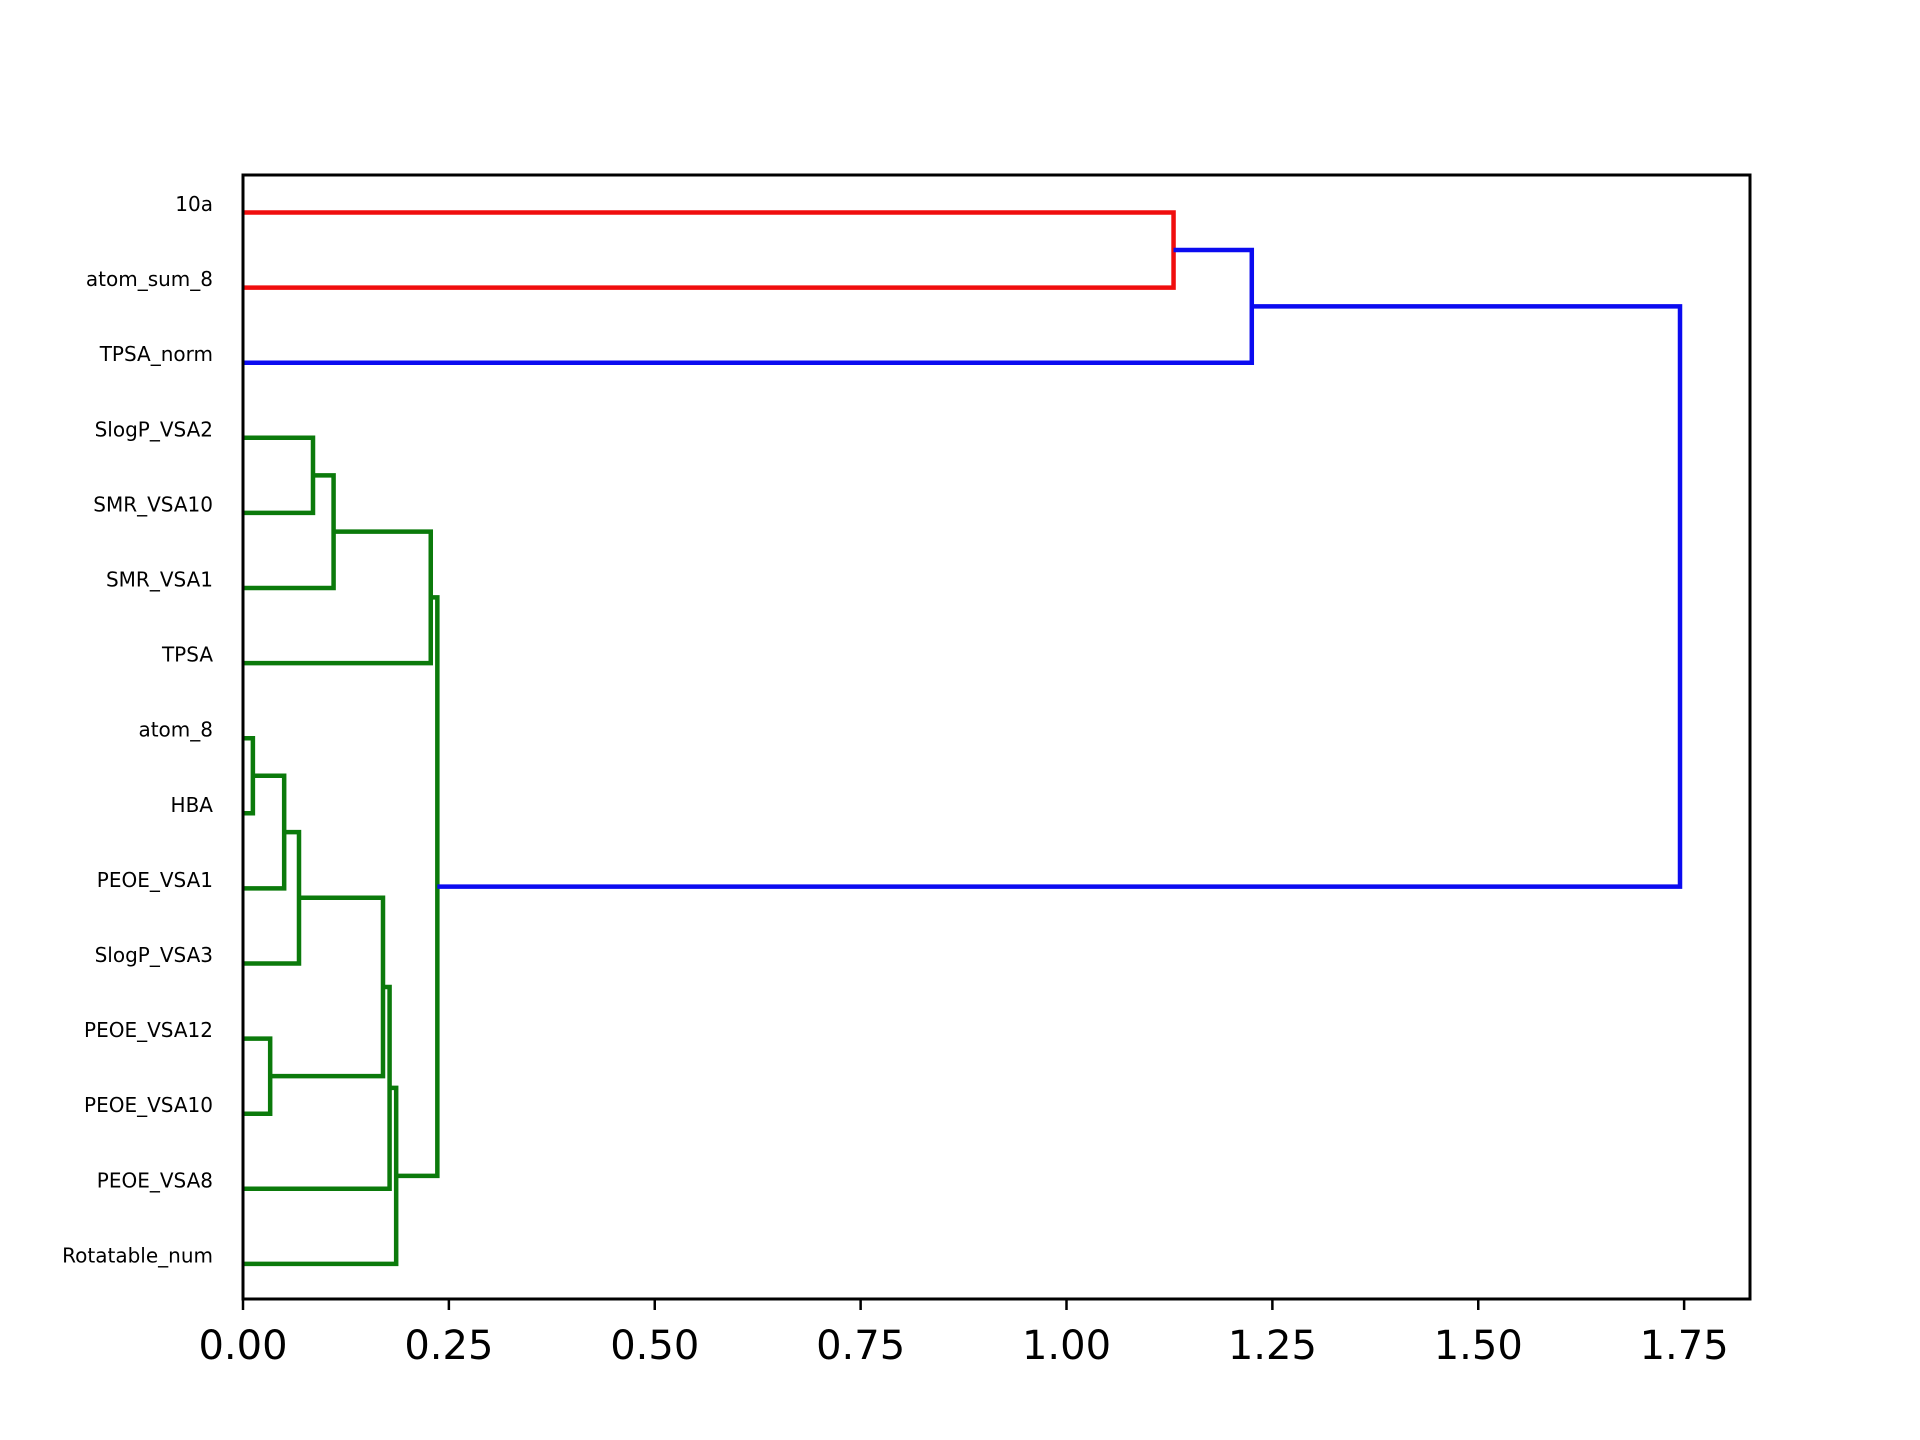 The width and height of the screenshot is (1920, 1440). What do you see at coordinates (156, 354) in the screenshot?
I see `leaf-label: TPSA_norm` at bounding box center [156, 354].